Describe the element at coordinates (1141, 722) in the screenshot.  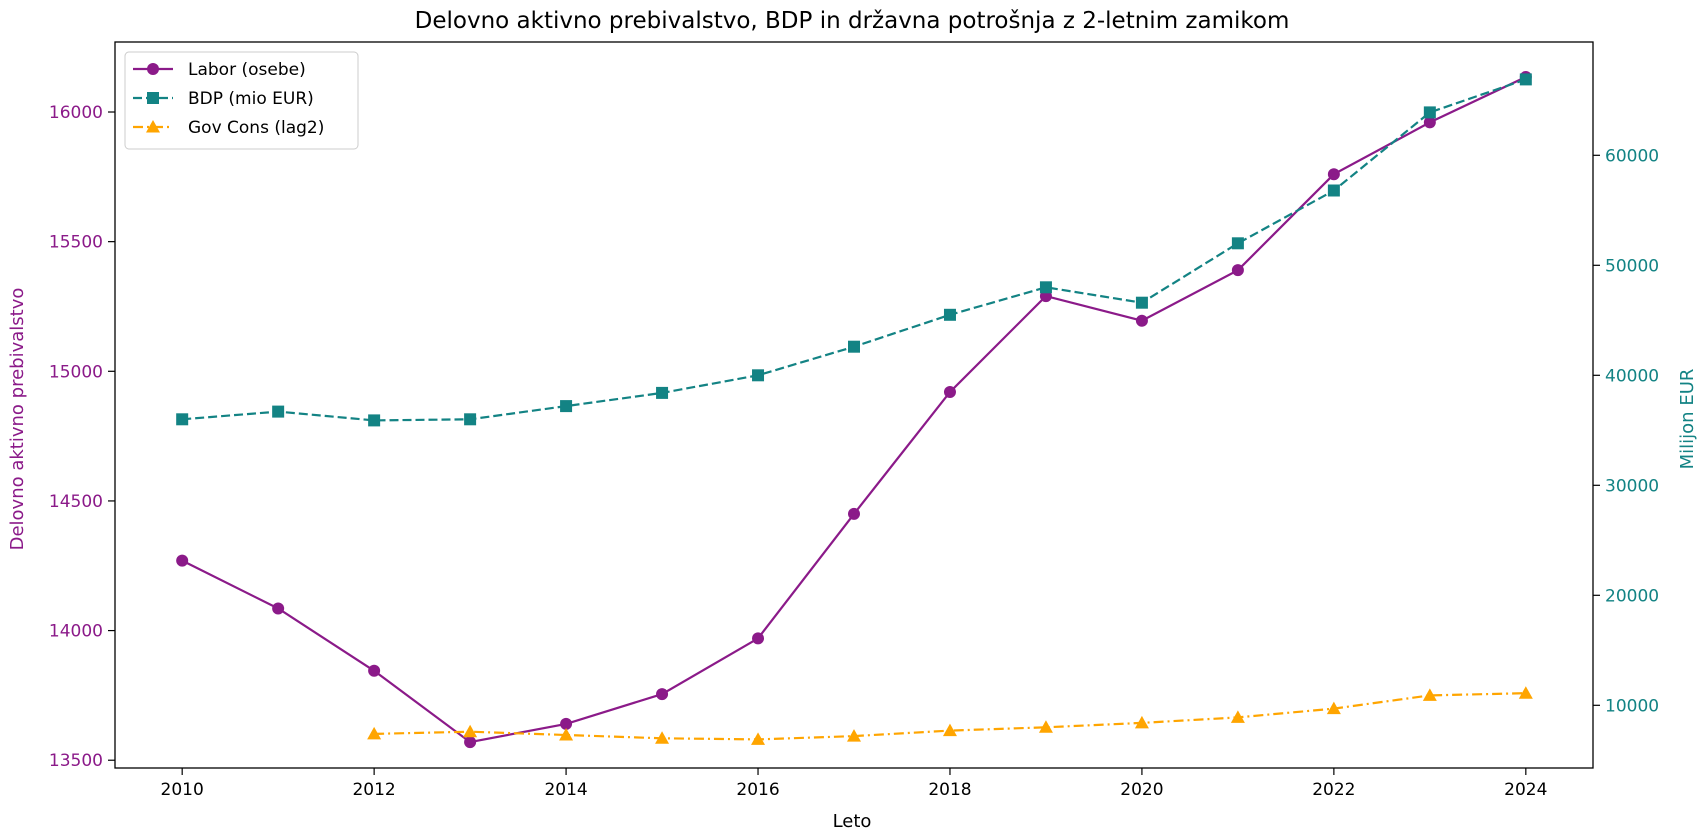
I see `point-gov-cons-lag2-2020` at that location.